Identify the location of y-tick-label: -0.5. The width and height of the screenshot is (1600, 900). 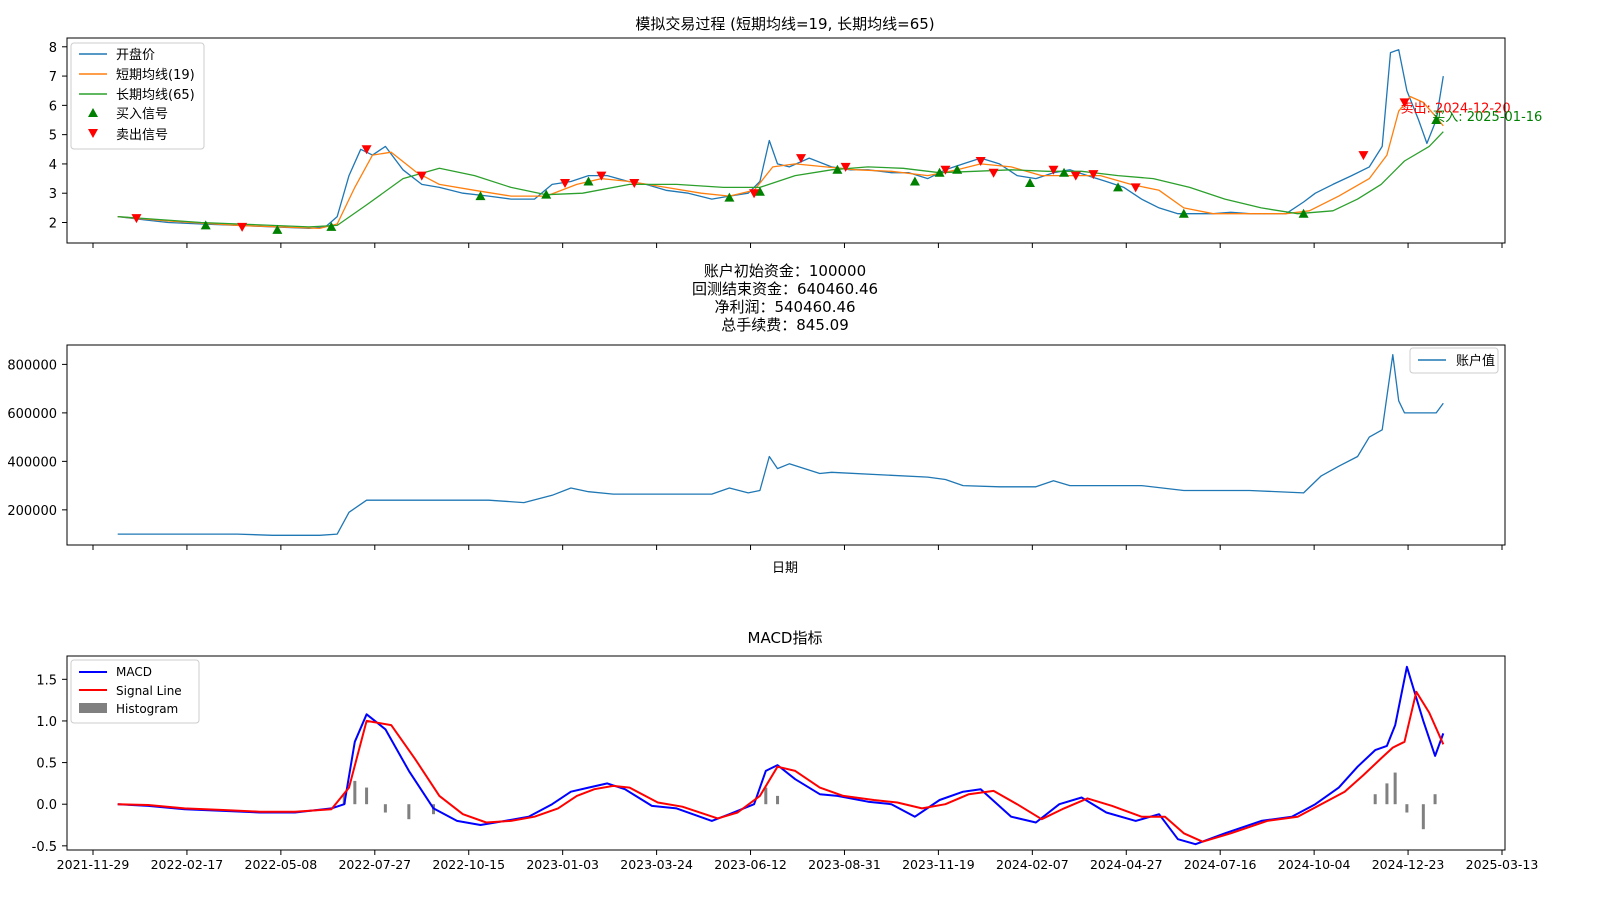
(44, 847).